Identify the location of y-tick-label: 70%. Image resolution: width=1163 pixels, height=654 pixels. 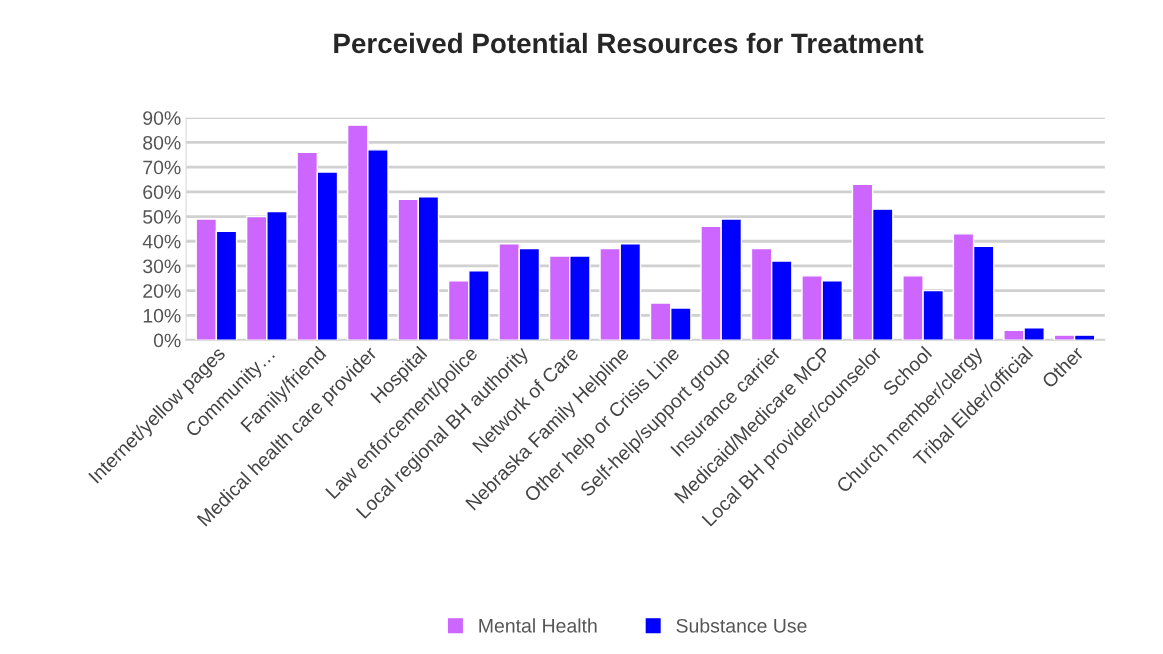
(162, 167).